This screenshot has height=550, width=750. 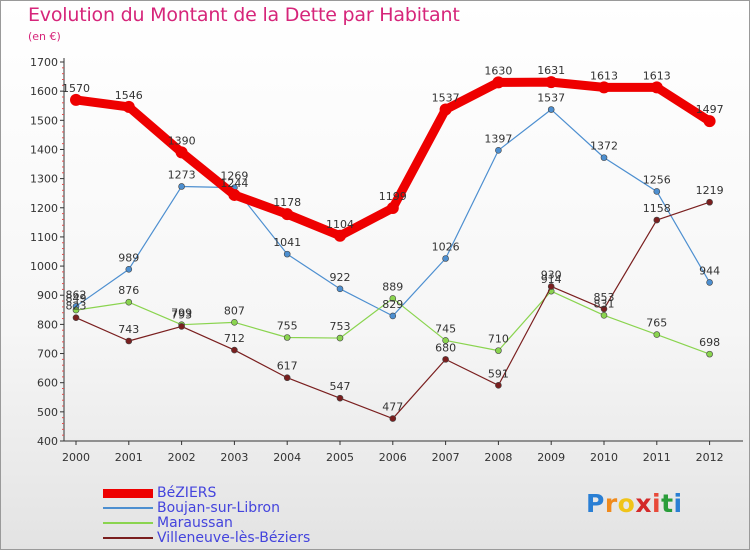 What do you see at coordinates (340, 224) in the screenshot?
I see `data-label: 1104` at bounding box center [340, 224].